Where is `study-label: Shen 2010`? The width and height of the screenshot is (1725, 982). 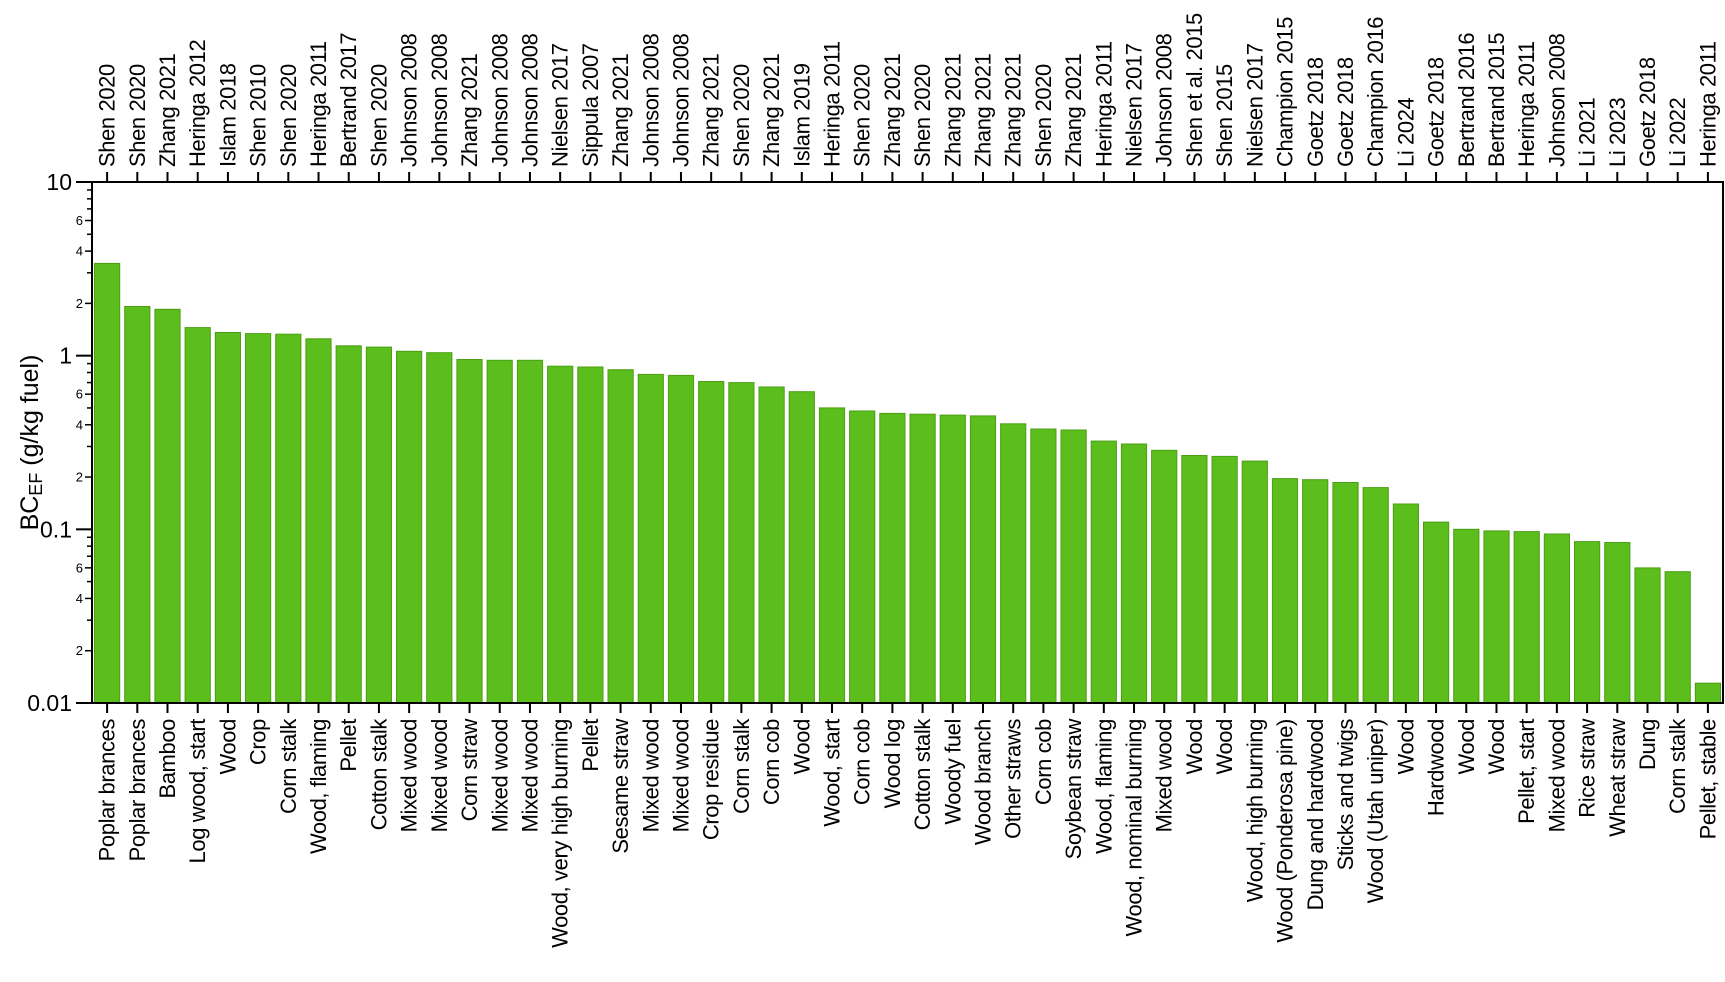
study-label: Shen 2010 is located at coordinates (258, 115).